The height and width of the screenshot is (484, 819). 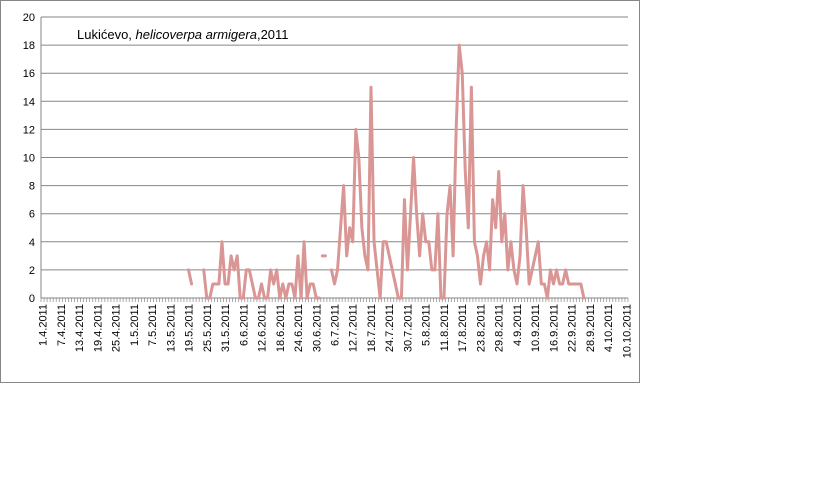 What do you see at coordinates (500, 328) in the screenshot?
I see `x-tick-label: 29.8.2011` at bounding box center [500, 328].